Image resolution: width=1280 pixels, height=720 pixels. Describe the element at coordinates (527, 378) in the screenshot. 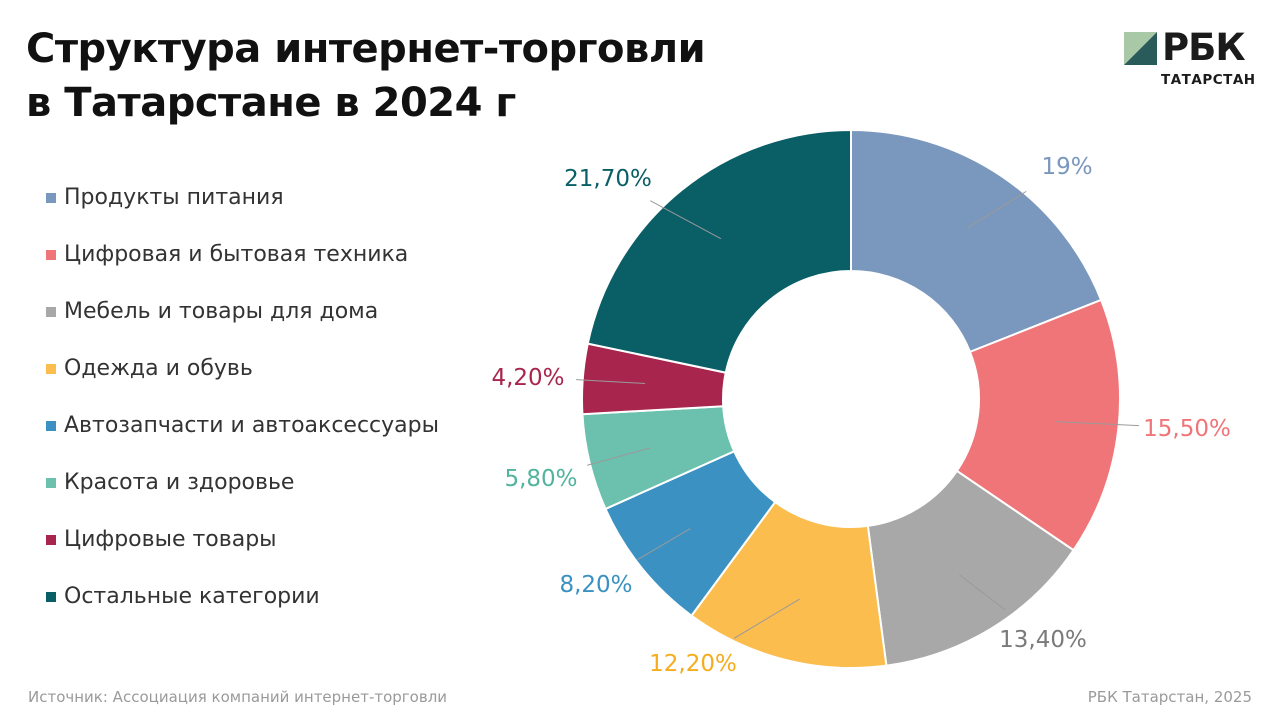

I see `data-label: 4,20%` at that location.